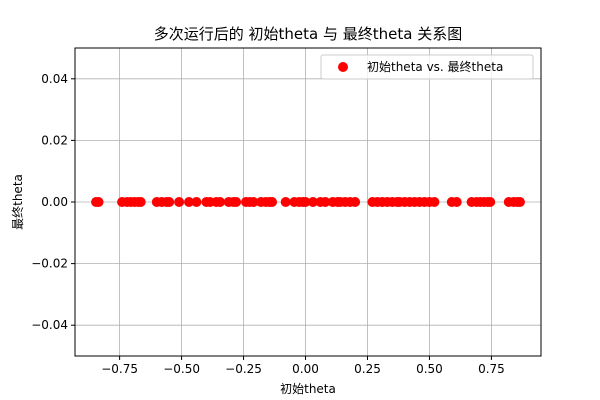 The height and width of the screenshot is (400, 600). Describe the element at coordinates (308, 389) in the screenshot. I see `x-axis-label: 初始theta` at that location.